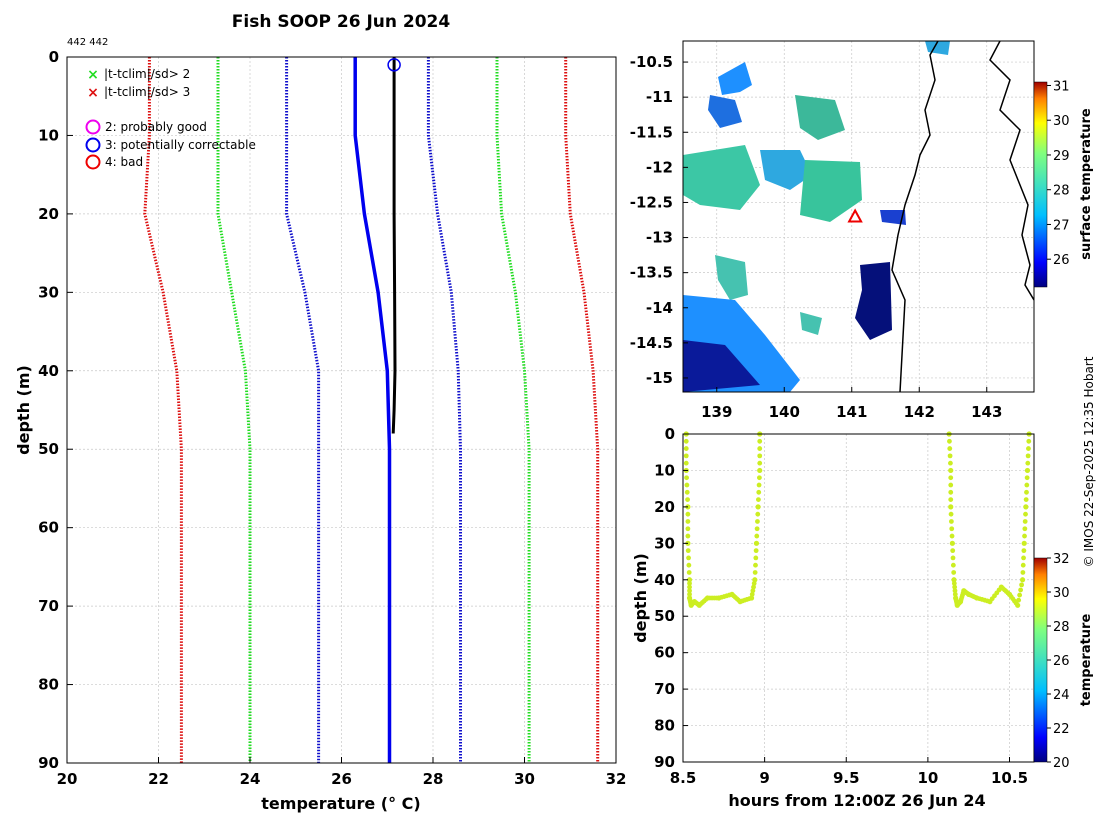 The image size is (1100, 820). Describe the element at coordinates (659, 378) in the screenshot. I see `map-y-tick-label: -15` at that location.